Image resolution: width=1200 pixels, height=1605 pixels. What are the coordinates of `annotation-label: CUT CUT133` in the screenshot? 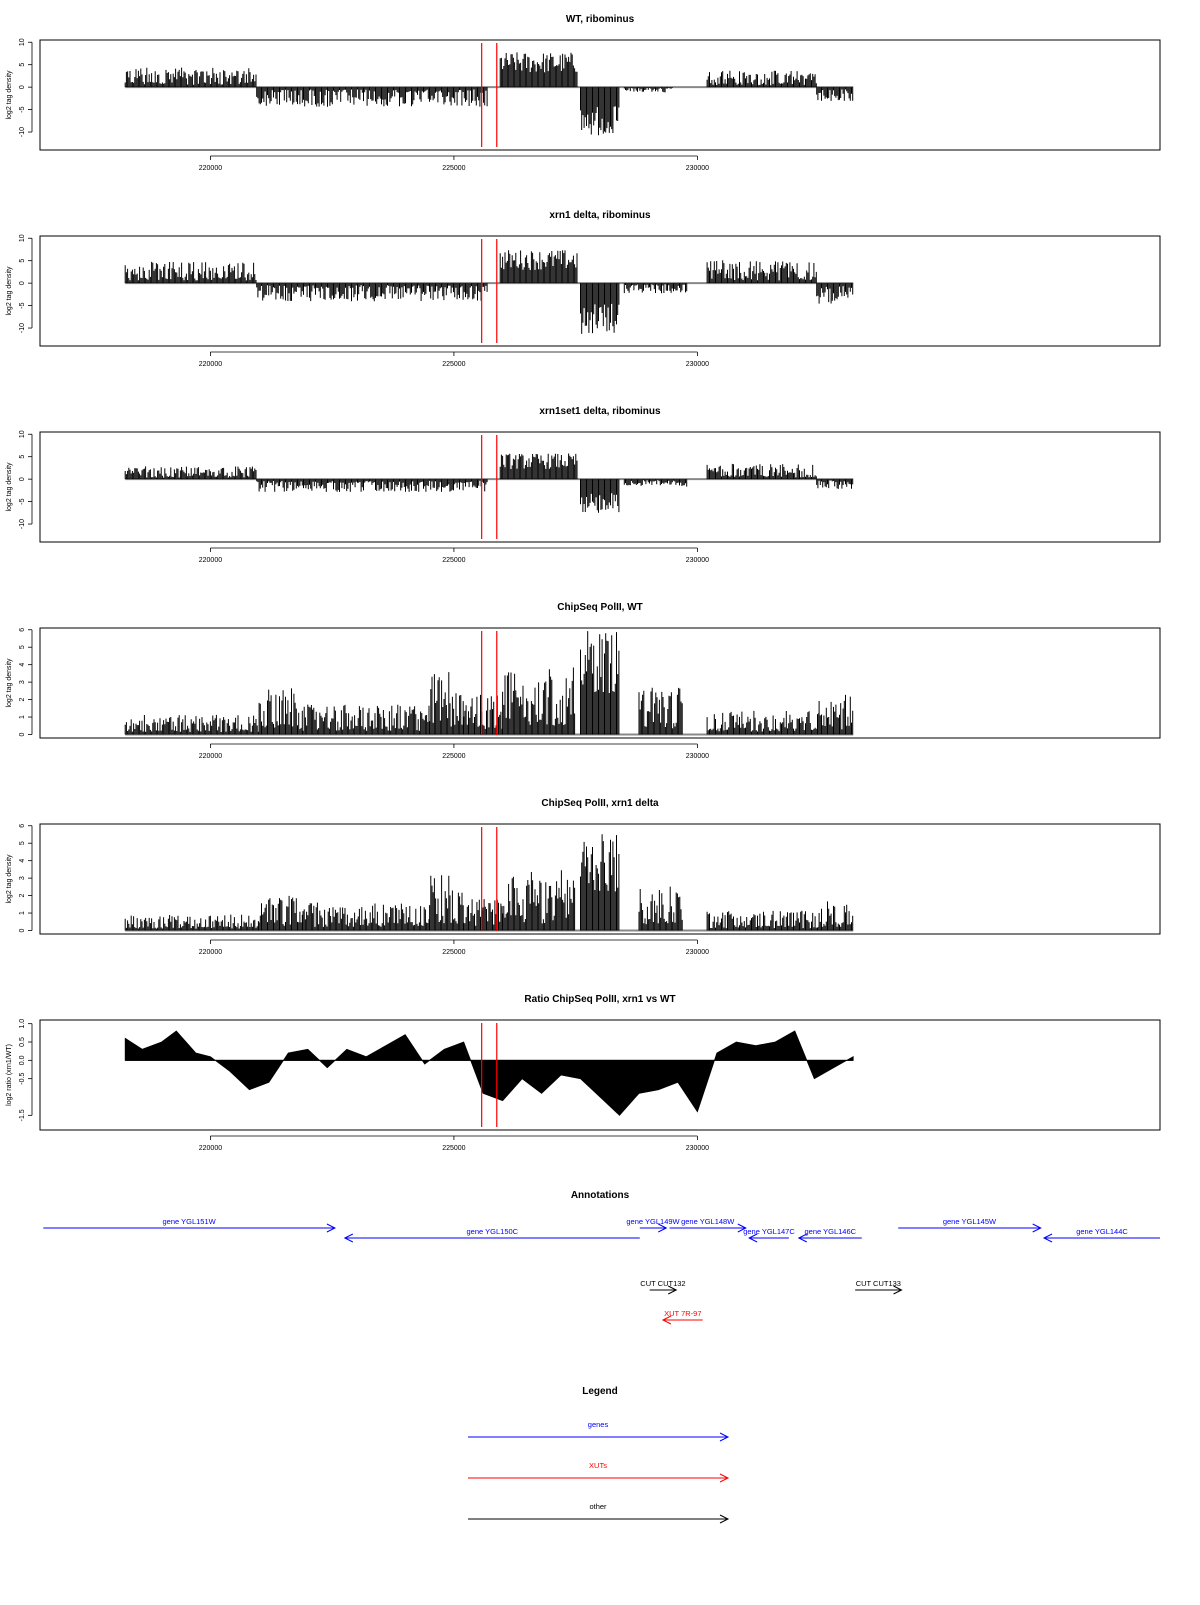 It's located at (878, 1283).